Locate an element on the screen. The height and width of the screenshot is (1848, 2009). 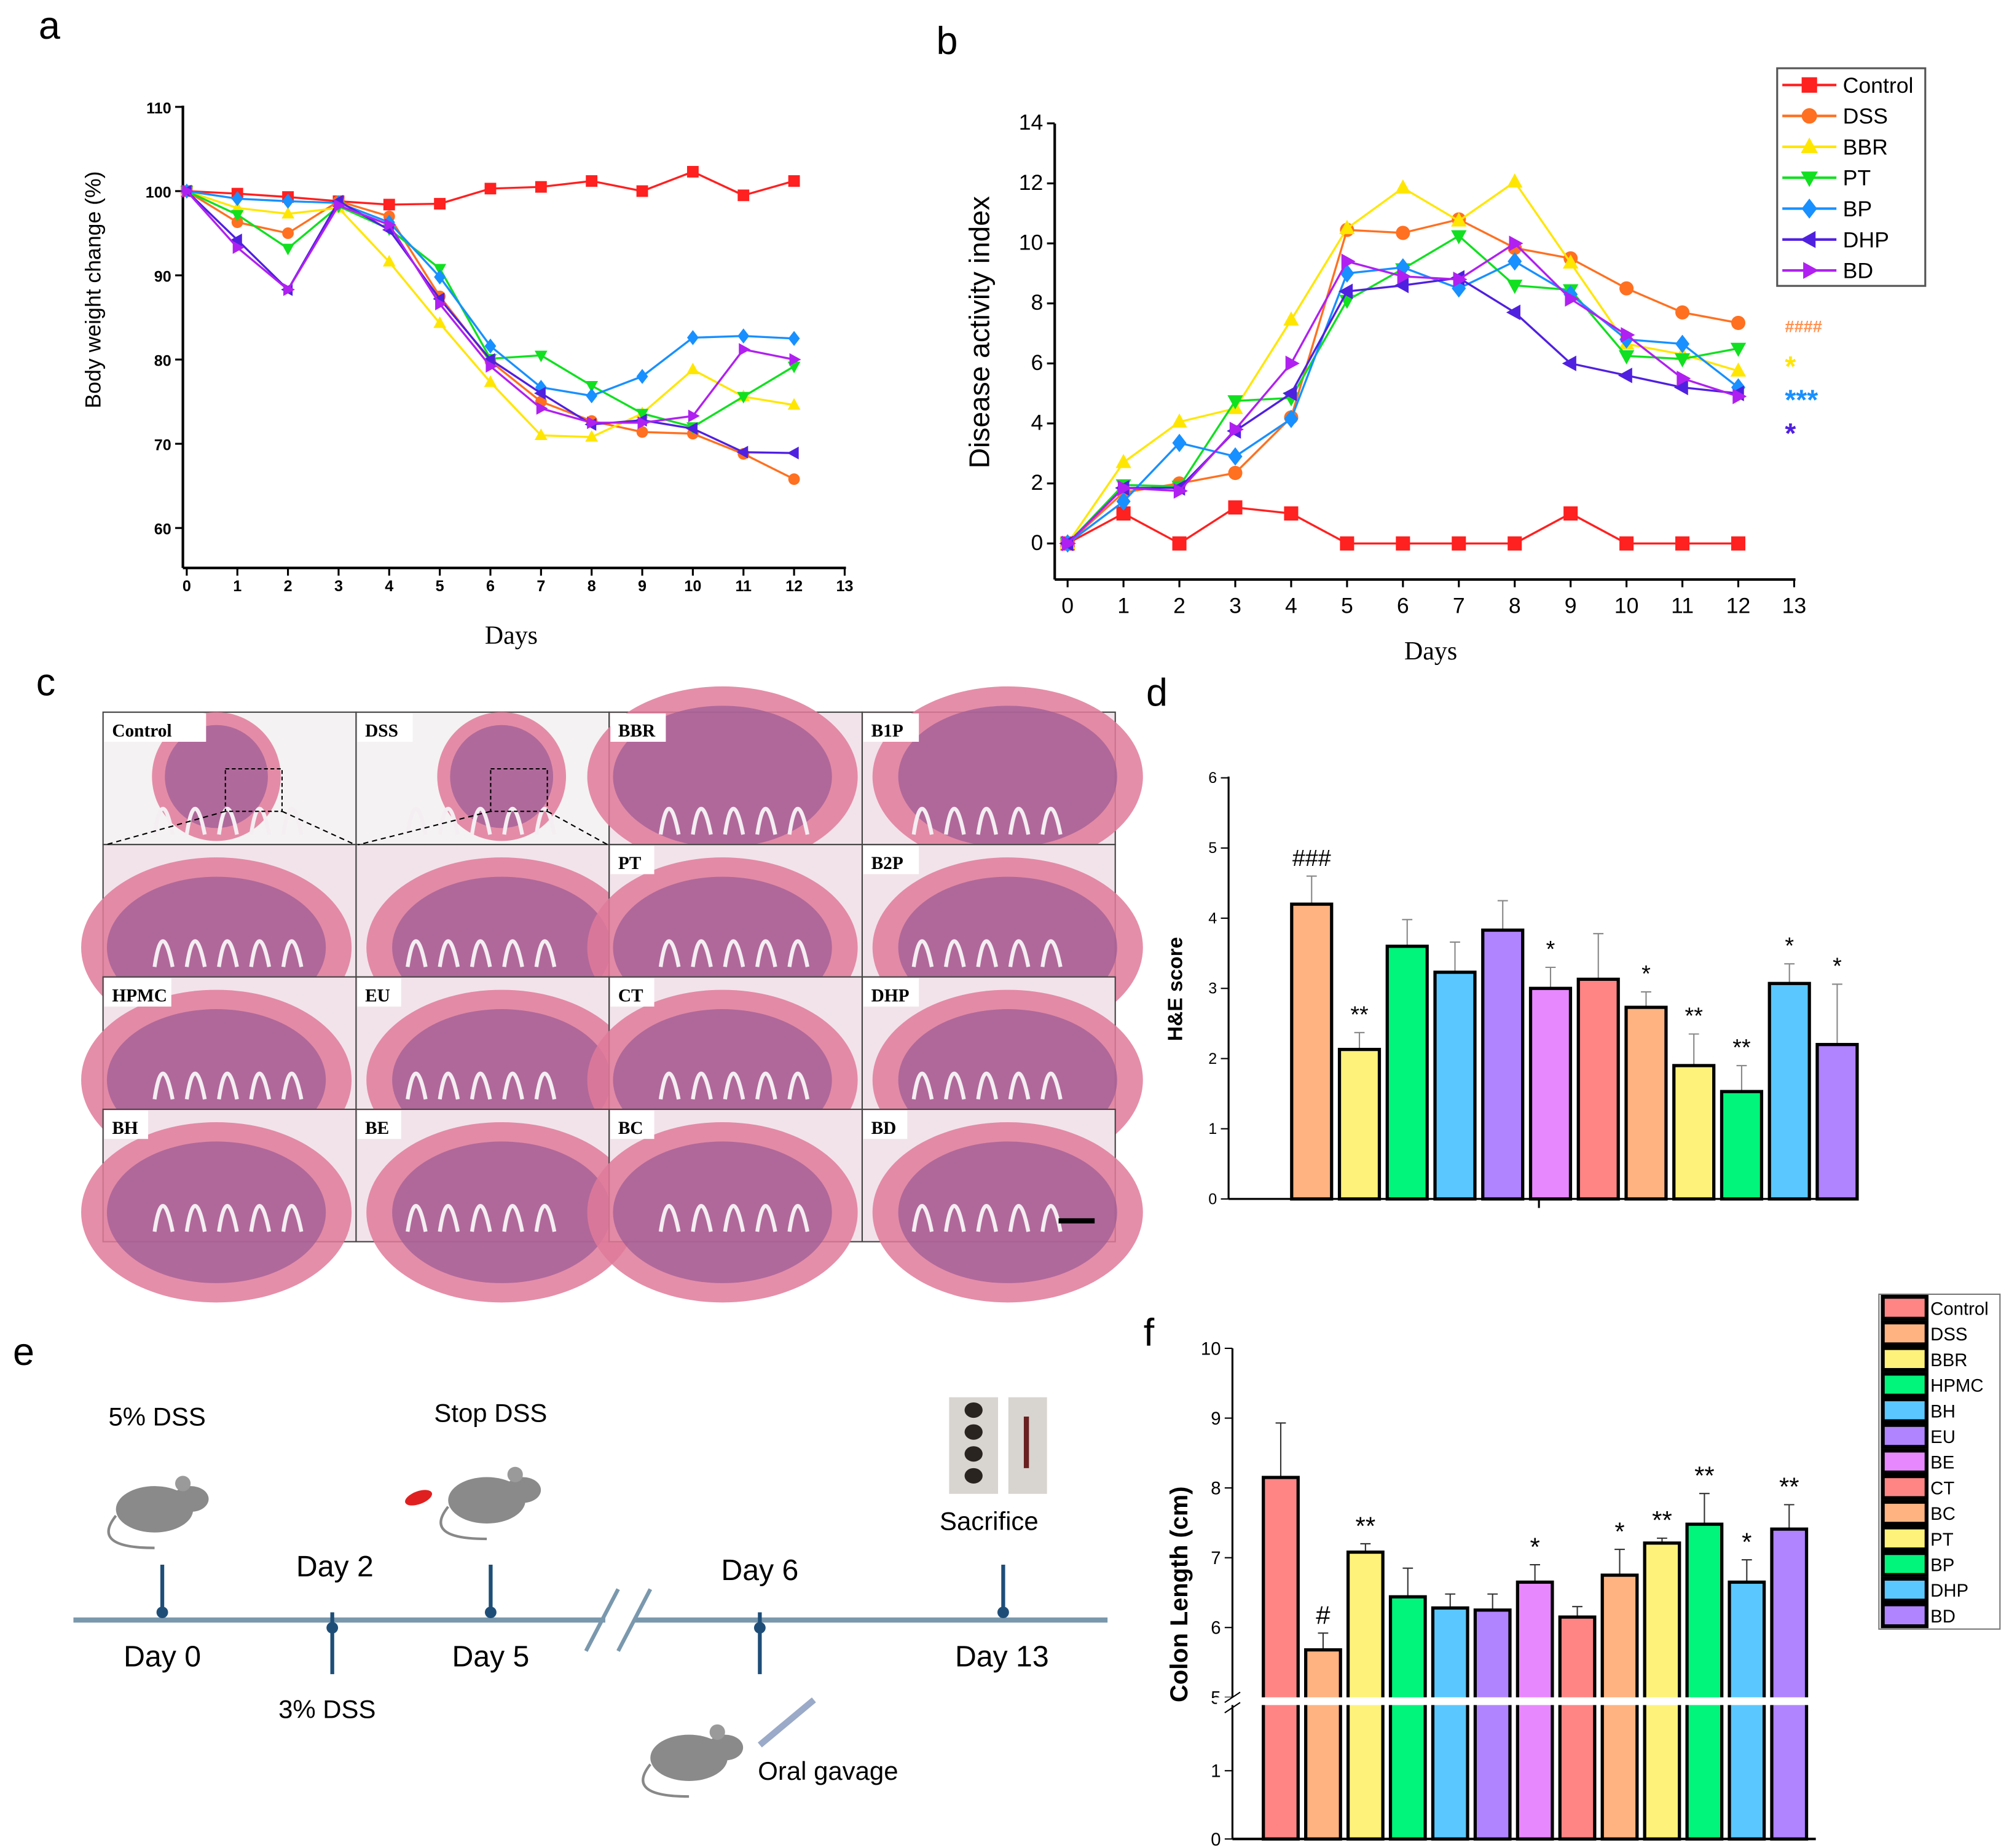
significance-annotation: # is located at coordinates (1323, 1616).